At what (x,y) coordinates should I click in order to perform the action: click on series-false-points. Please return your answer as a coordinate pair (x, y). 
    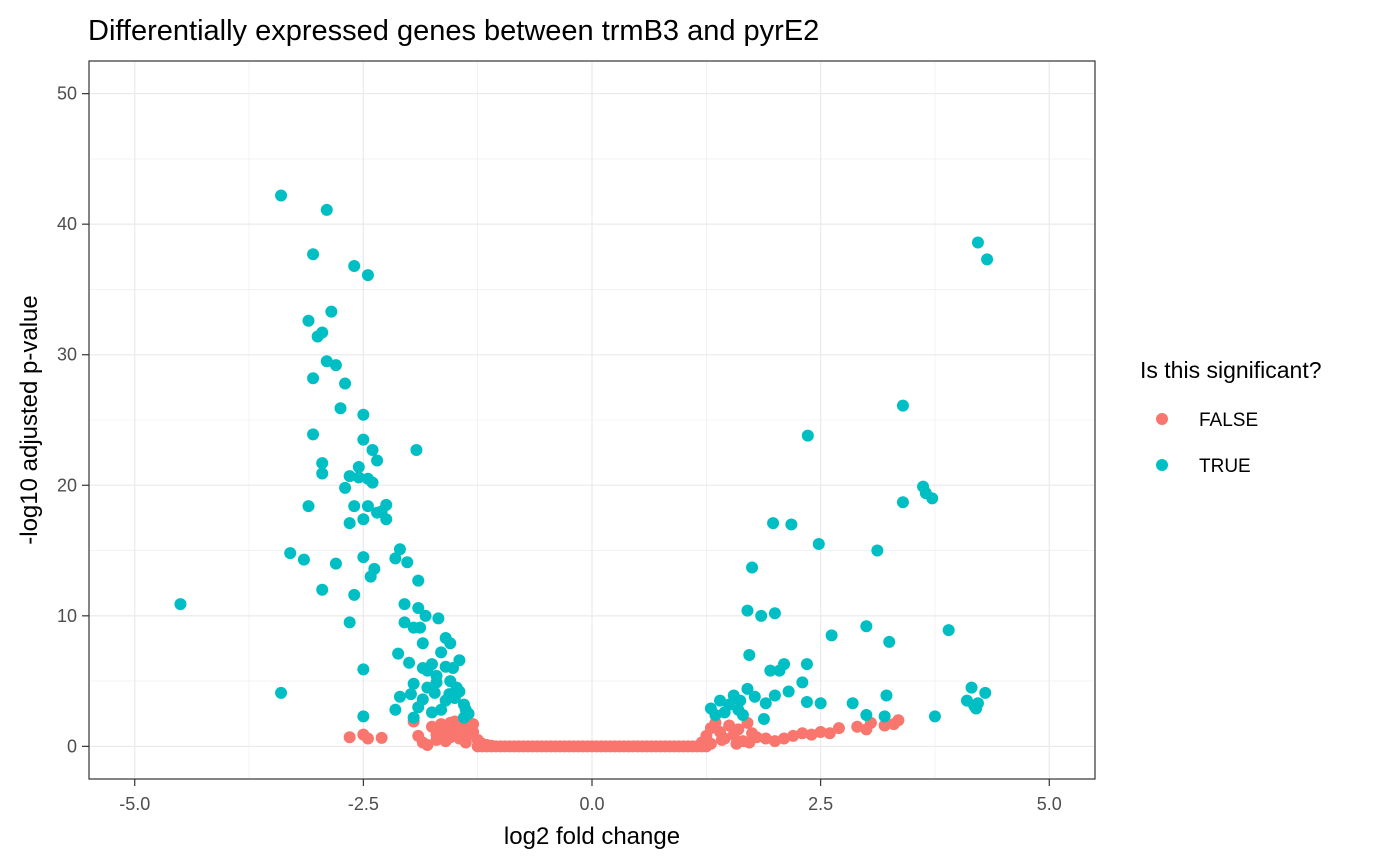
    Looking at the image, I should click on (624, 733).